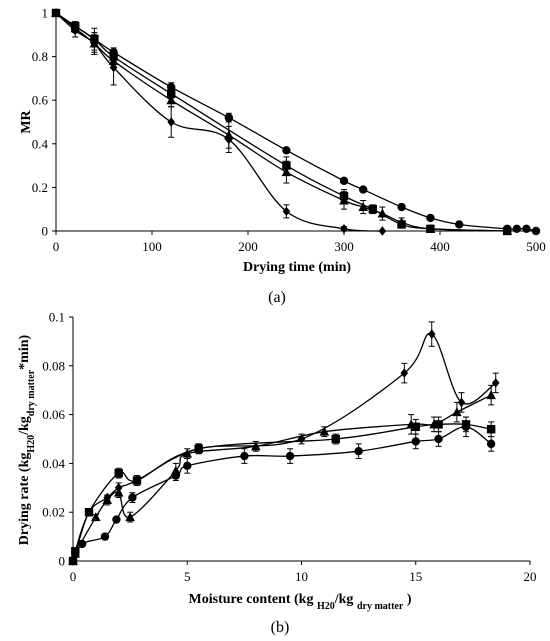 The height and width of the screenshot is (641, 550). Describe the element at coordinates (248, 246) in the screenshot. I see `x-tick-label: 200` at that location.